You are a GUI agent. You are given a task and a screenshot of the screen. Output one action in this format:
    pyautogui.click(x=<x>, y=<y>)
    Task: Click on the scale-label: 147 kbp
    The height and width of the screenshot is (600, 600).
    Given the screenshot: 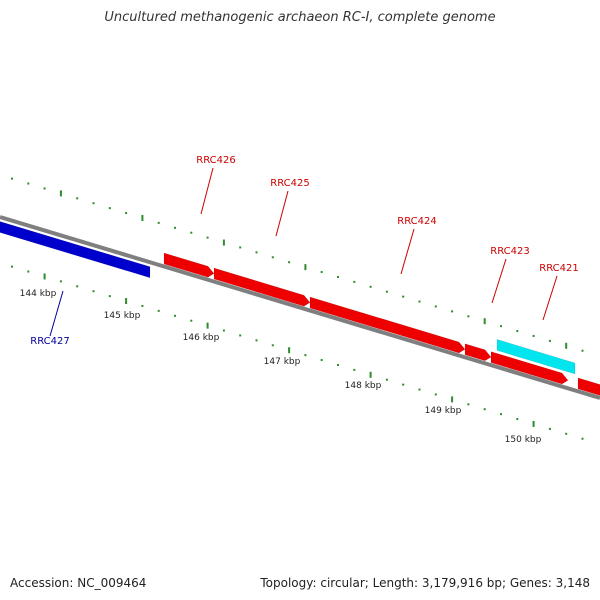 What is the action you would take?
    pyautogui.click(x=282, y=362)
    